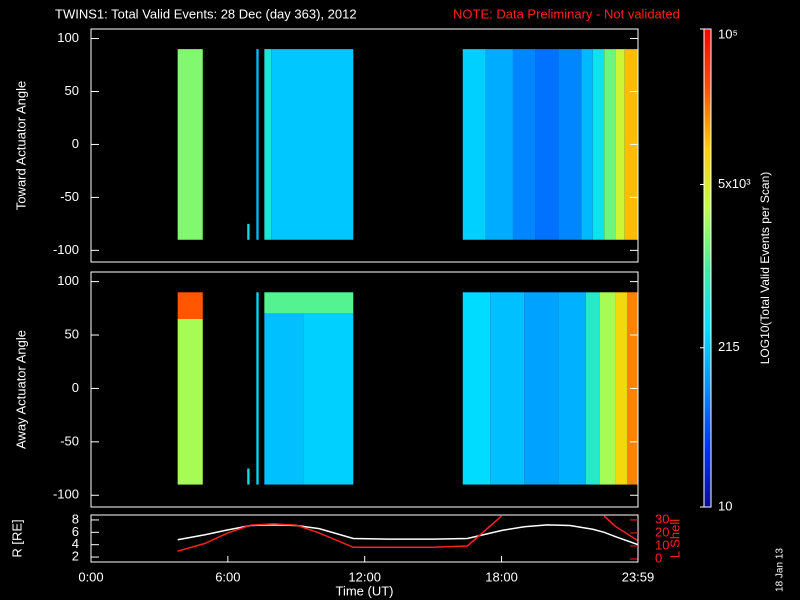 The width and height of the screenshot is (800, 600). Describe the element at coordinates (16, 538) in the screenshot. I see `y-axis-label: R [RE]` at that location.